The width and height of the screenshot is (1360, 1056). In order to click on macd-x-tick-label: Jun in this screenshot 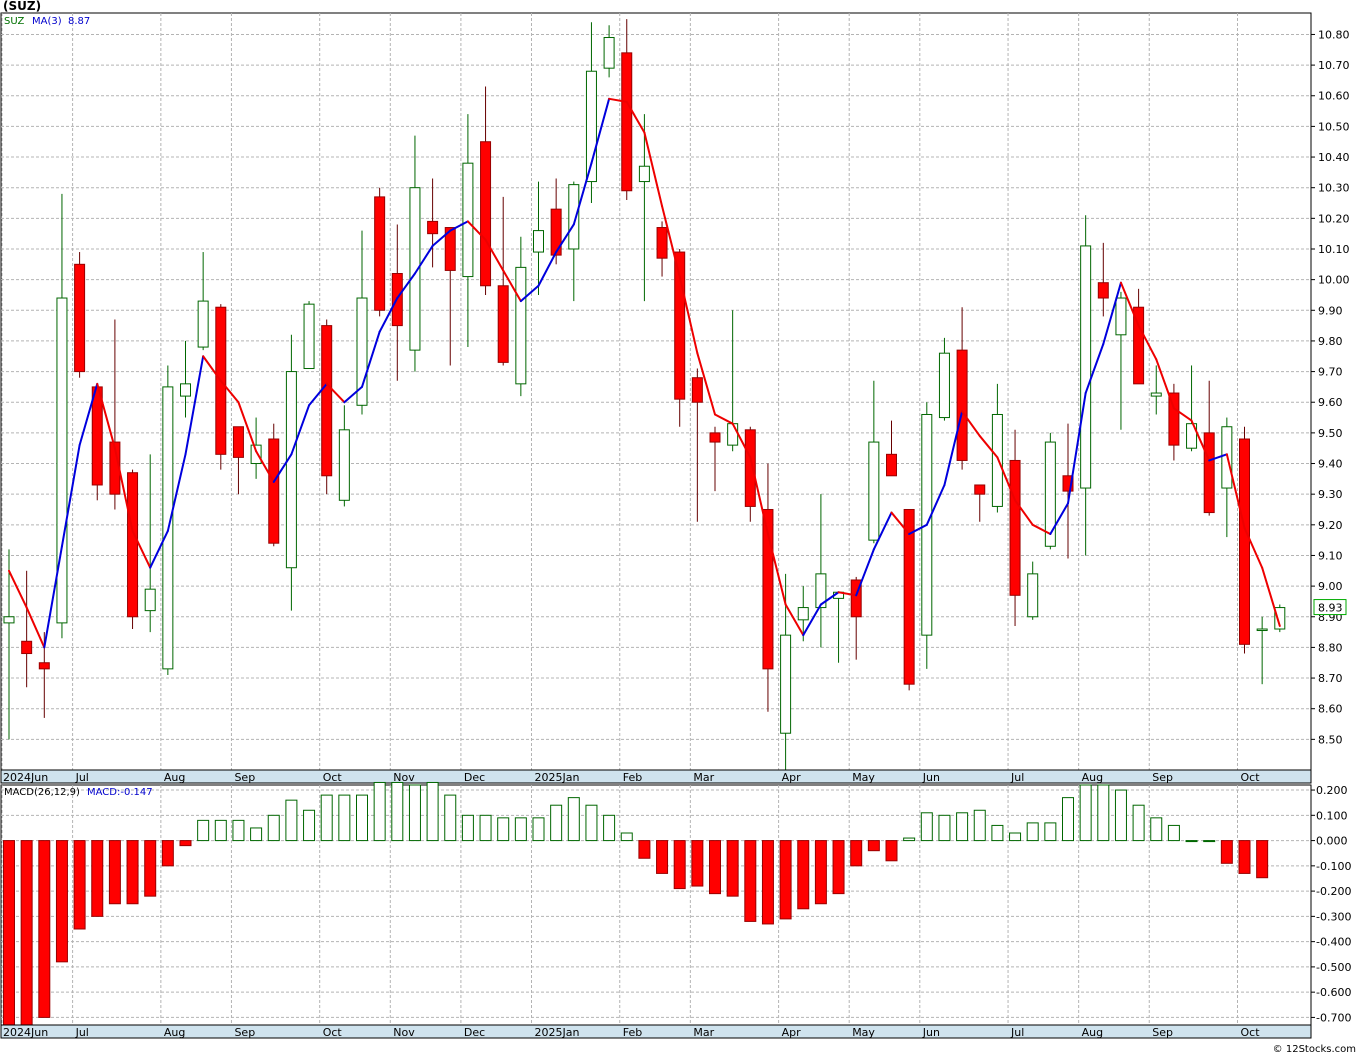, I will do `click(931, 1032)`.